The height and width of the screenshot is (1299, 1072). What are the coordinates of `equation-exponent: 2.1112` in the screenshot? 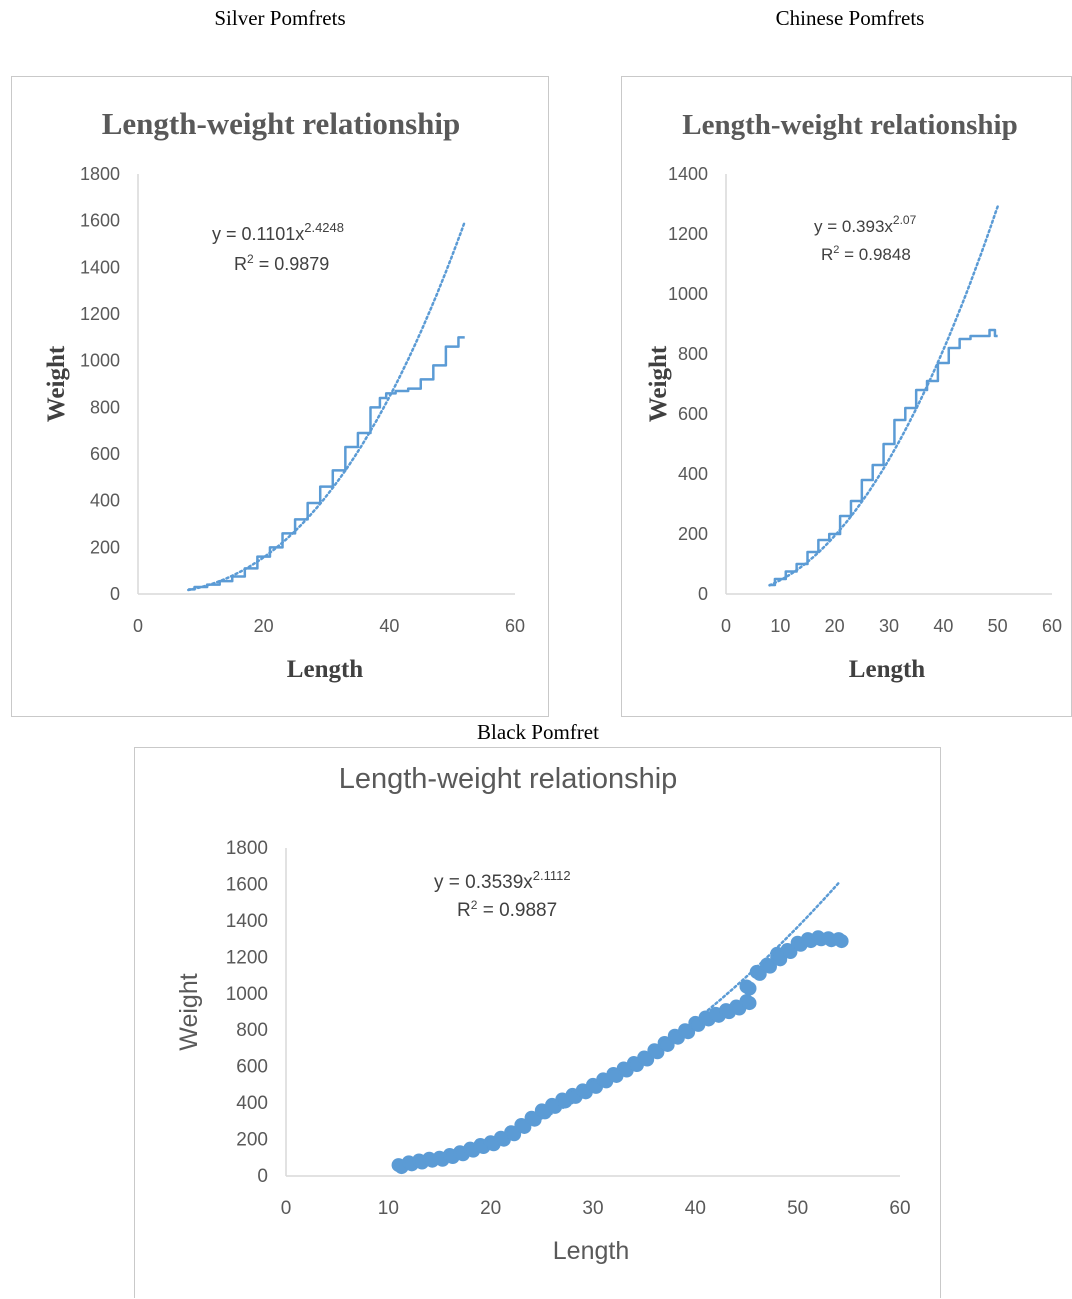 It's located at (552, 875).